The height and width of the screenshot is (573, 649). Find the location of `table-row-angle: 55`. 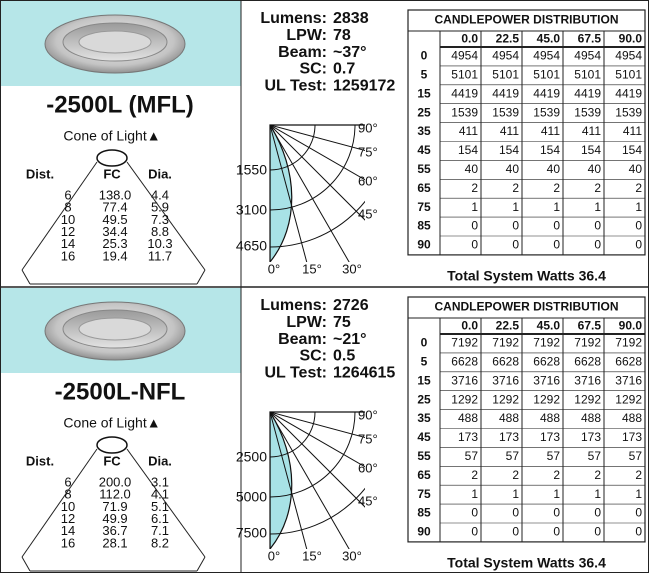

table-row-angle: 55 is located at coordinates (424, 169).